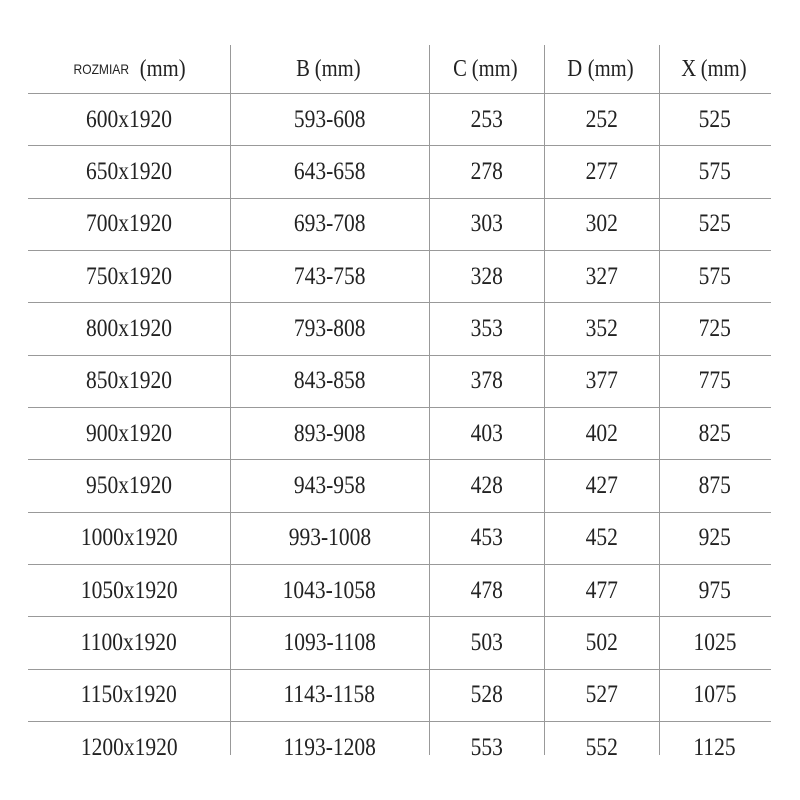 This screenshot has width=800, height=800. What do you see at coordinates (486, 276) in the screenshot?
I see `cell-c-value: 328` at bounding box center [486, 276].